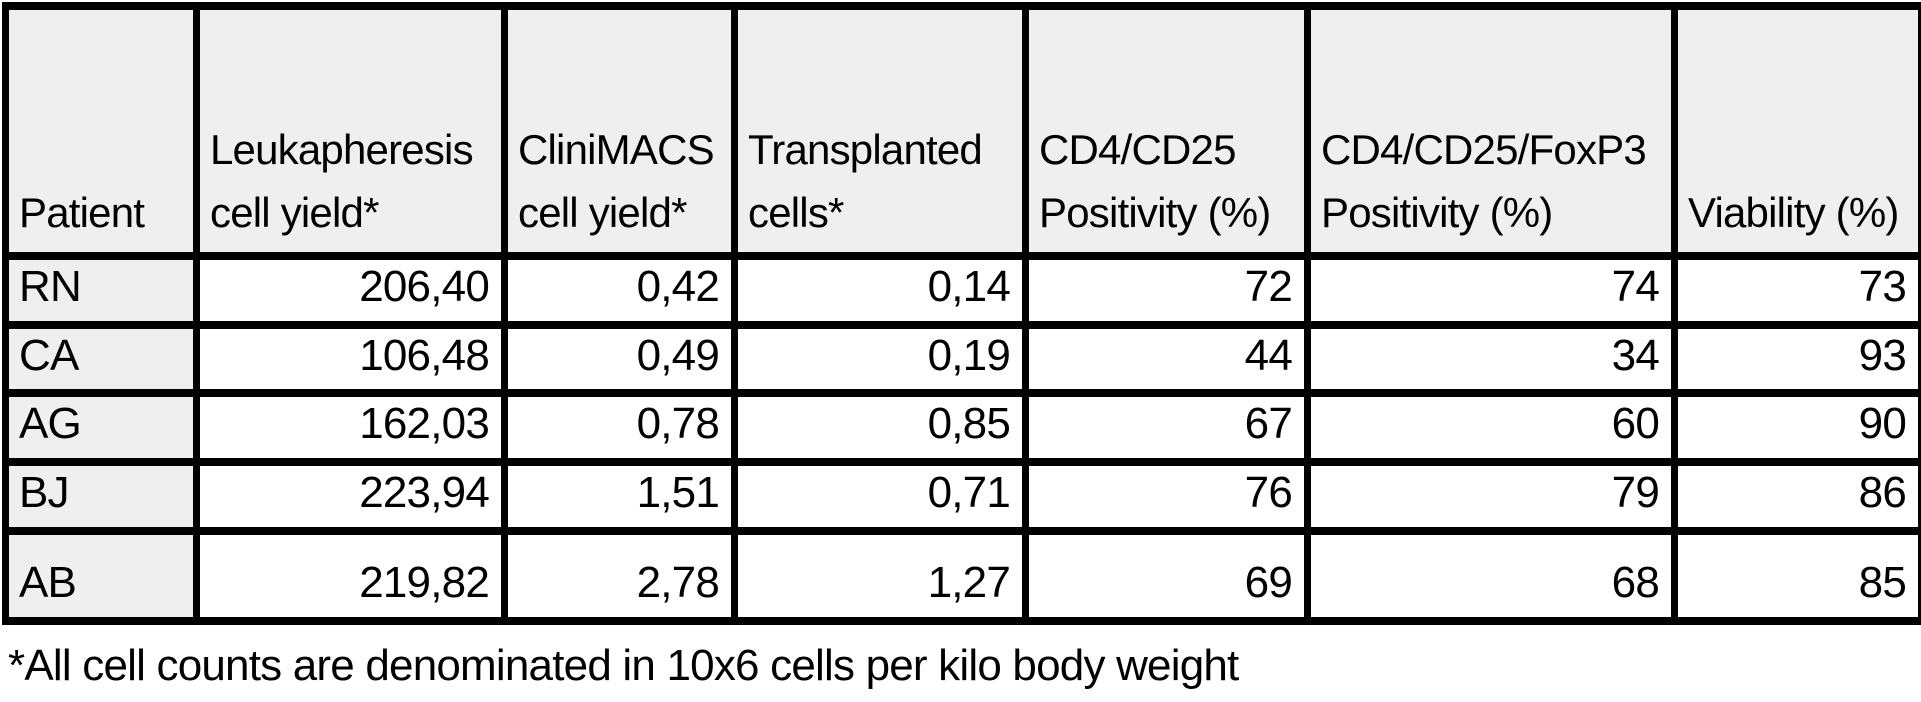 Image resolution: width=1921 pixels, height=702 pixels. Describe the element at coordinates (619, 427) in the screenshot. I see `value-cell: 0,78` at that location.